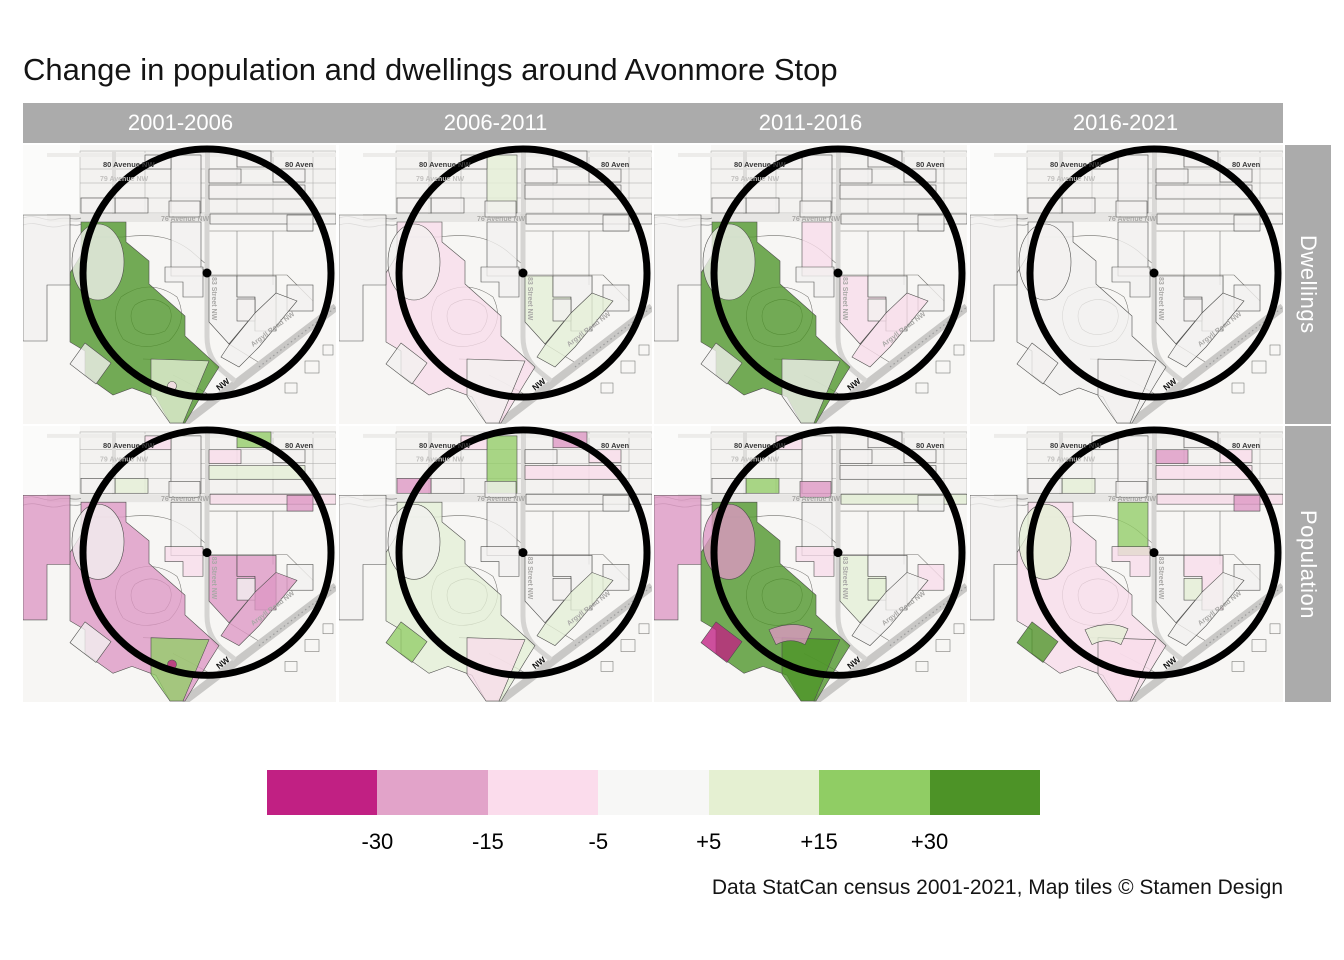  What do you see at coordinates (709, 841) in the screenshot?
I see `legend-tick: +5` at bounding box center [709, 841].